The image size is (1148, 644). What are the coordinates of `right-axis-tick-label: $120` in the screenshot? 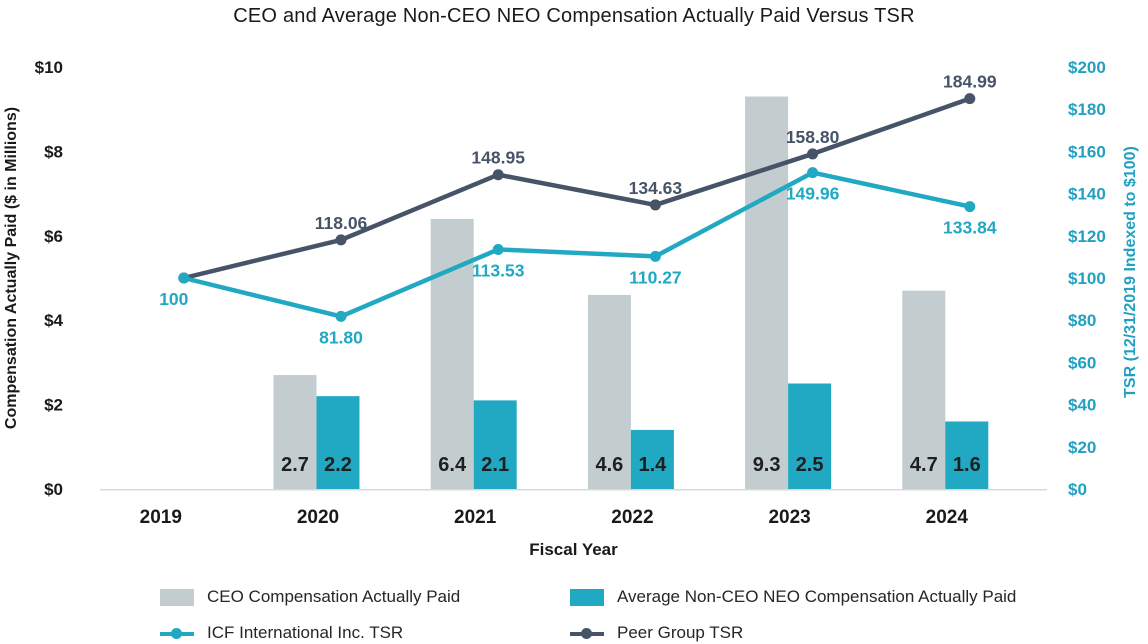 It's located at (1087, 236).